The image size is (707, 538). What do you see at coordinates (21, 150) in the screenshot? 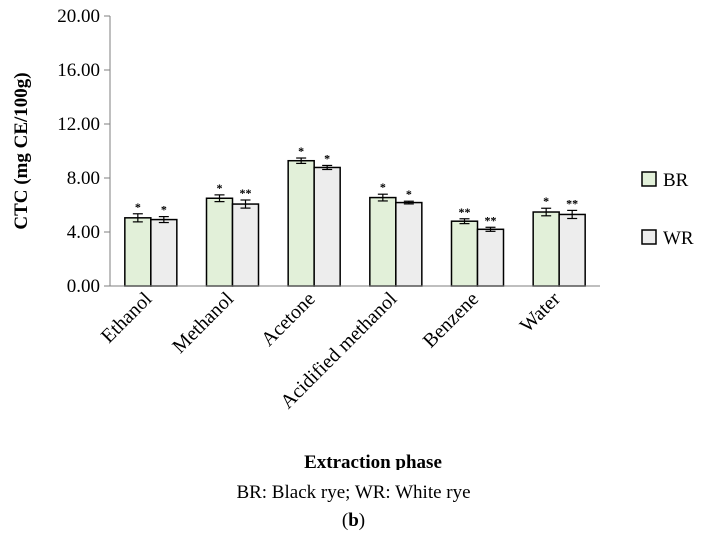
I see `y-axis-title: CTC (mg CE/100g)` at bounding box center [21, 150].